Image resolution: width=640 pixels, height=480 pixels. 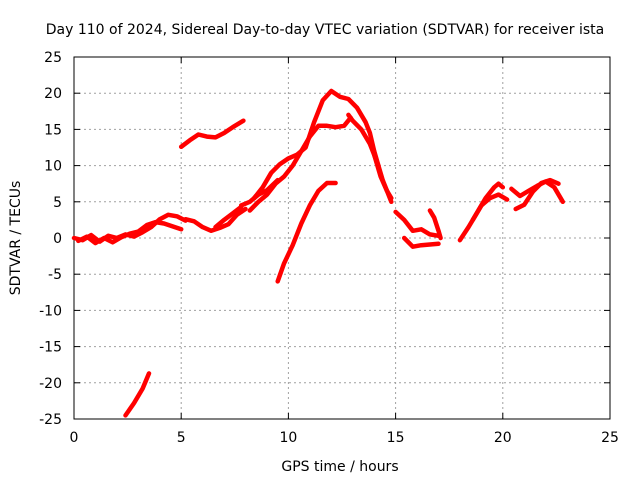 What do you see at coordinates (181, 438) in the screenshot?
I see `x-tick-label: 5` at bounding box center [181, 438].